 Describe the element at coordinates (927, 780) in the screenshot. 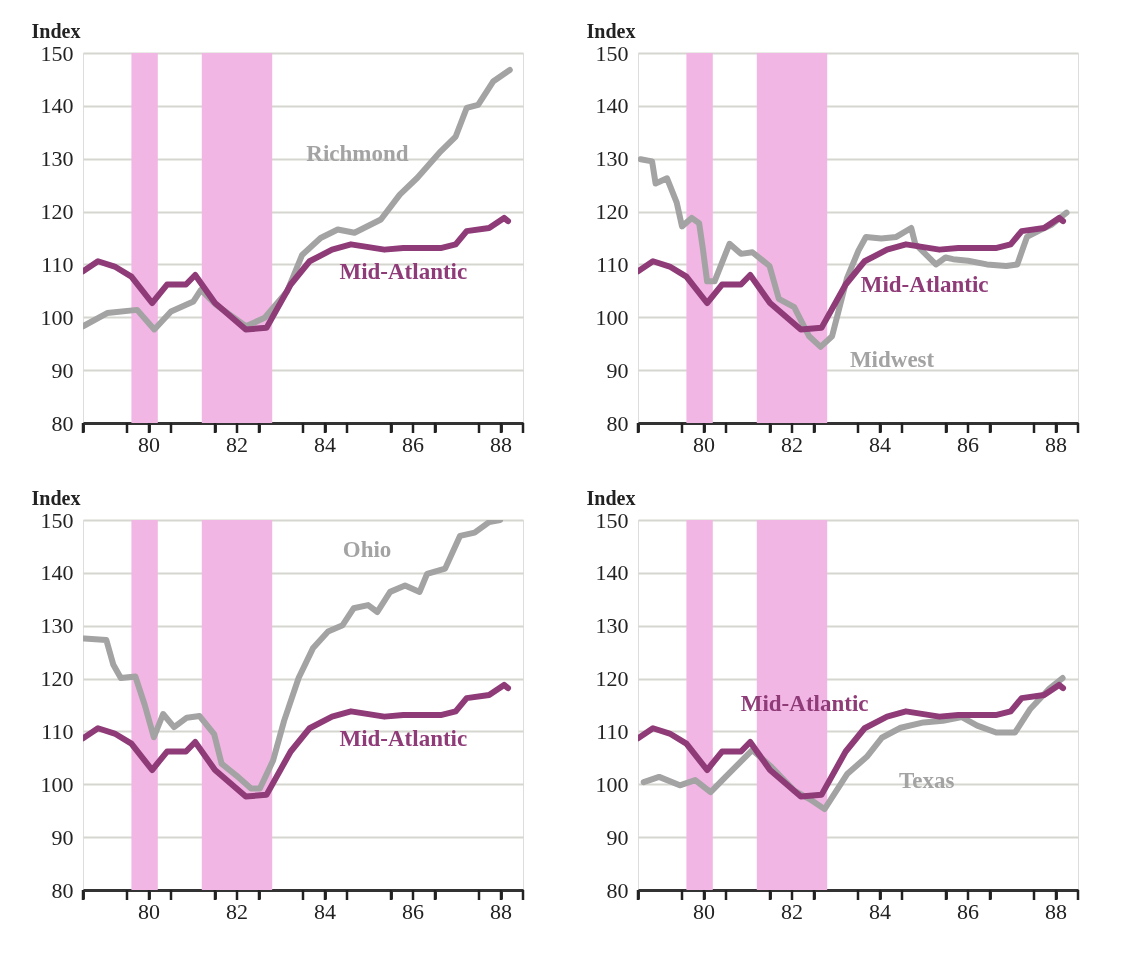

I see `series-label: Texas` at that location.